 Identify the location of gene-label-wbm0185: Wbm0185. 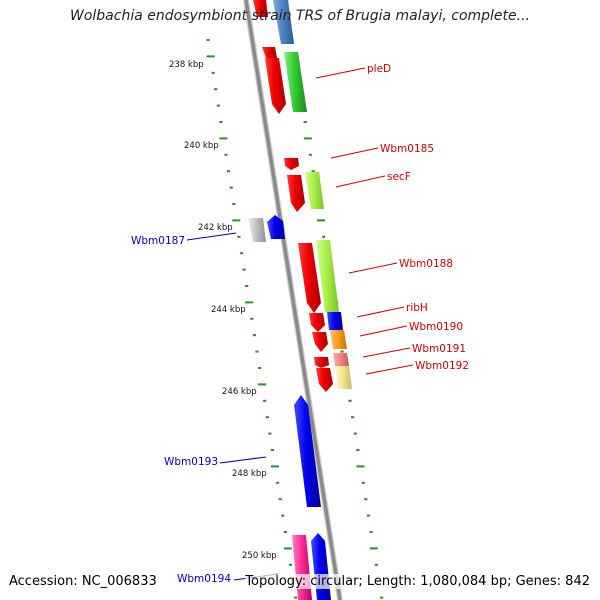
(407, 149).